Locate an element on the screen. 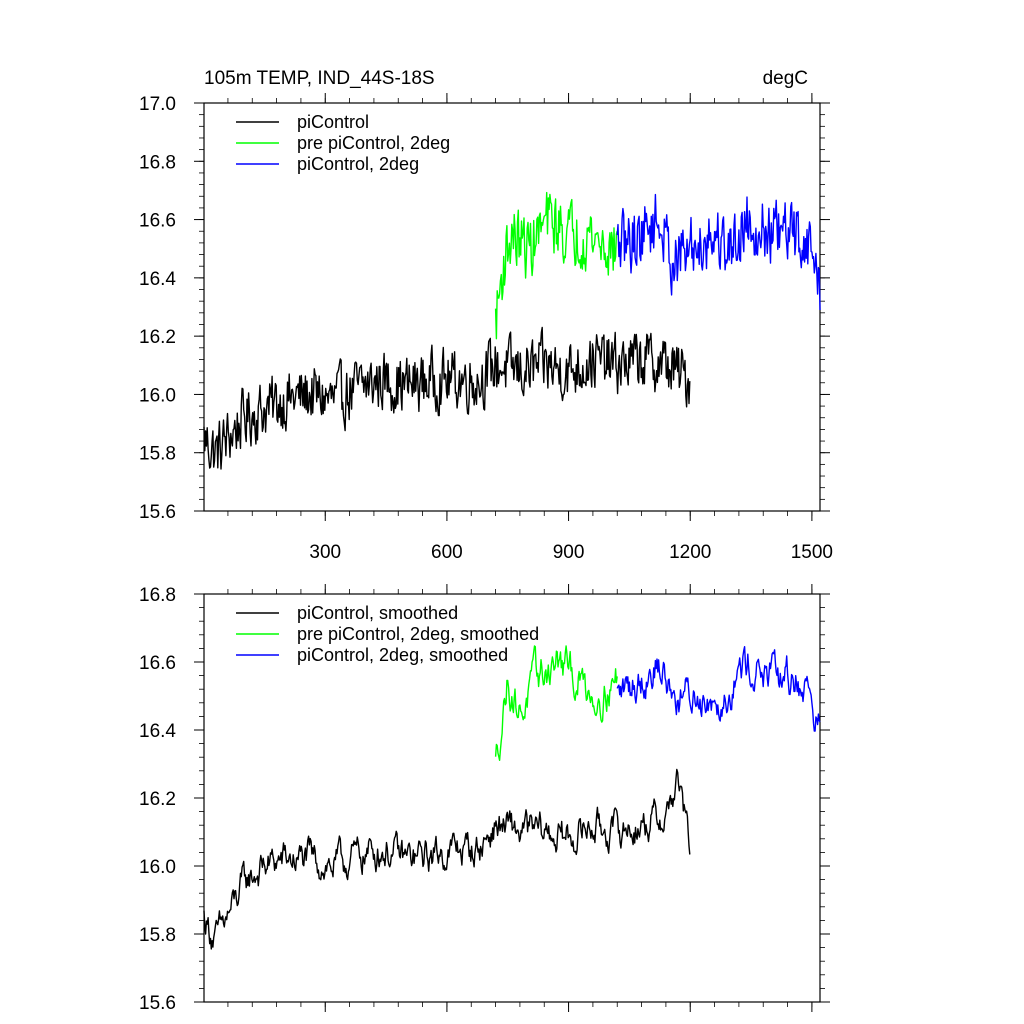  x-tick-label: 900 is located at coordinates (569, 552).